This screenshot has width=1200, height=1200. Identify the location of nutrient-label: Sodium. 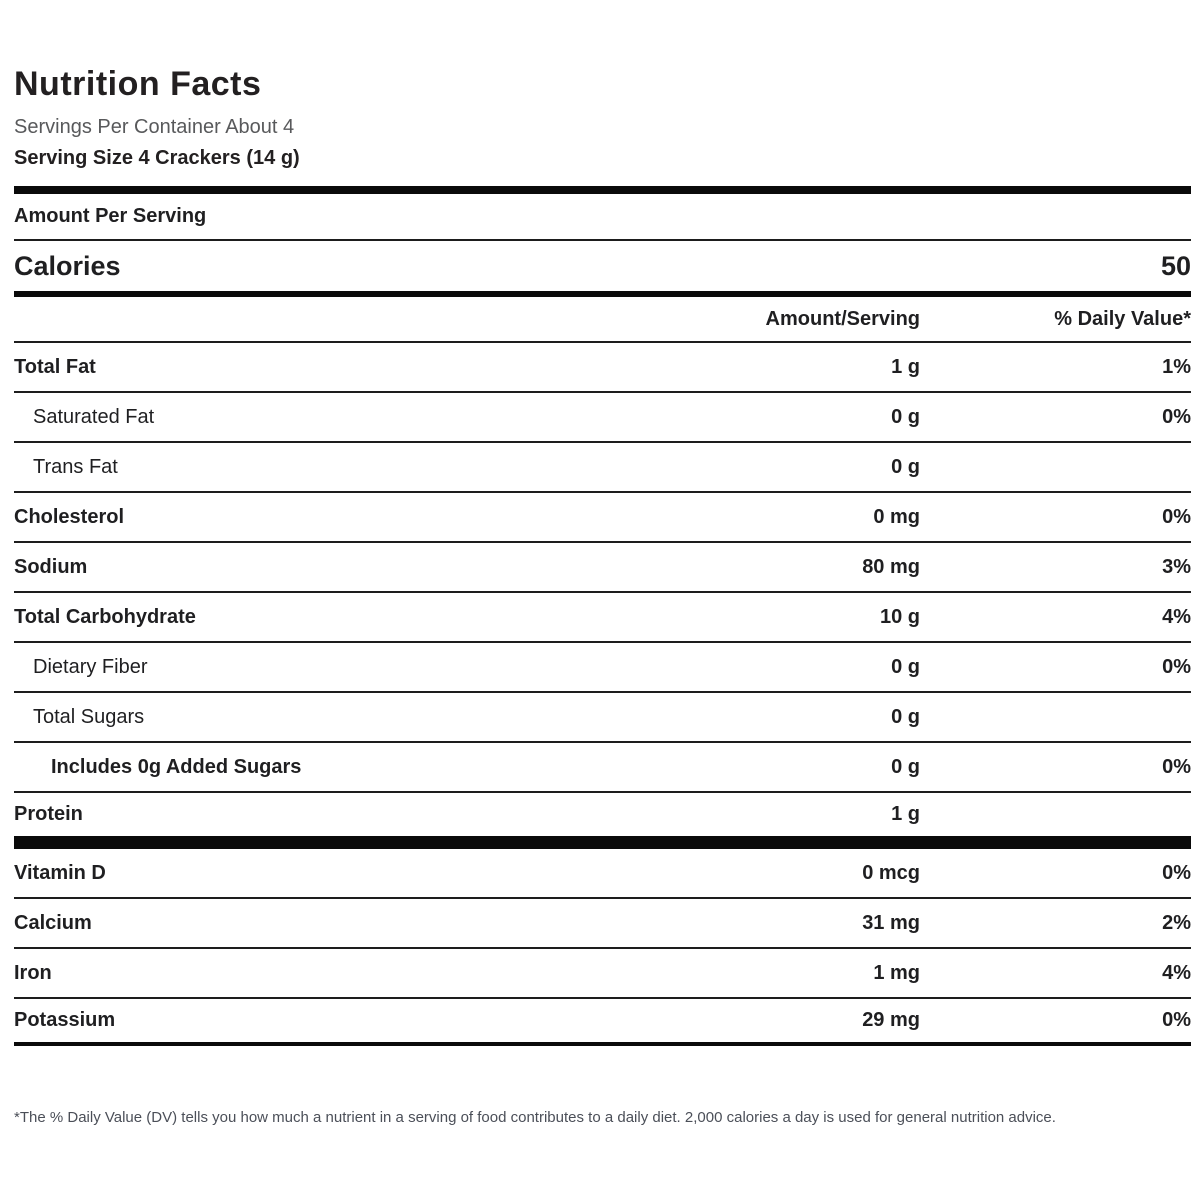
(51, 566).